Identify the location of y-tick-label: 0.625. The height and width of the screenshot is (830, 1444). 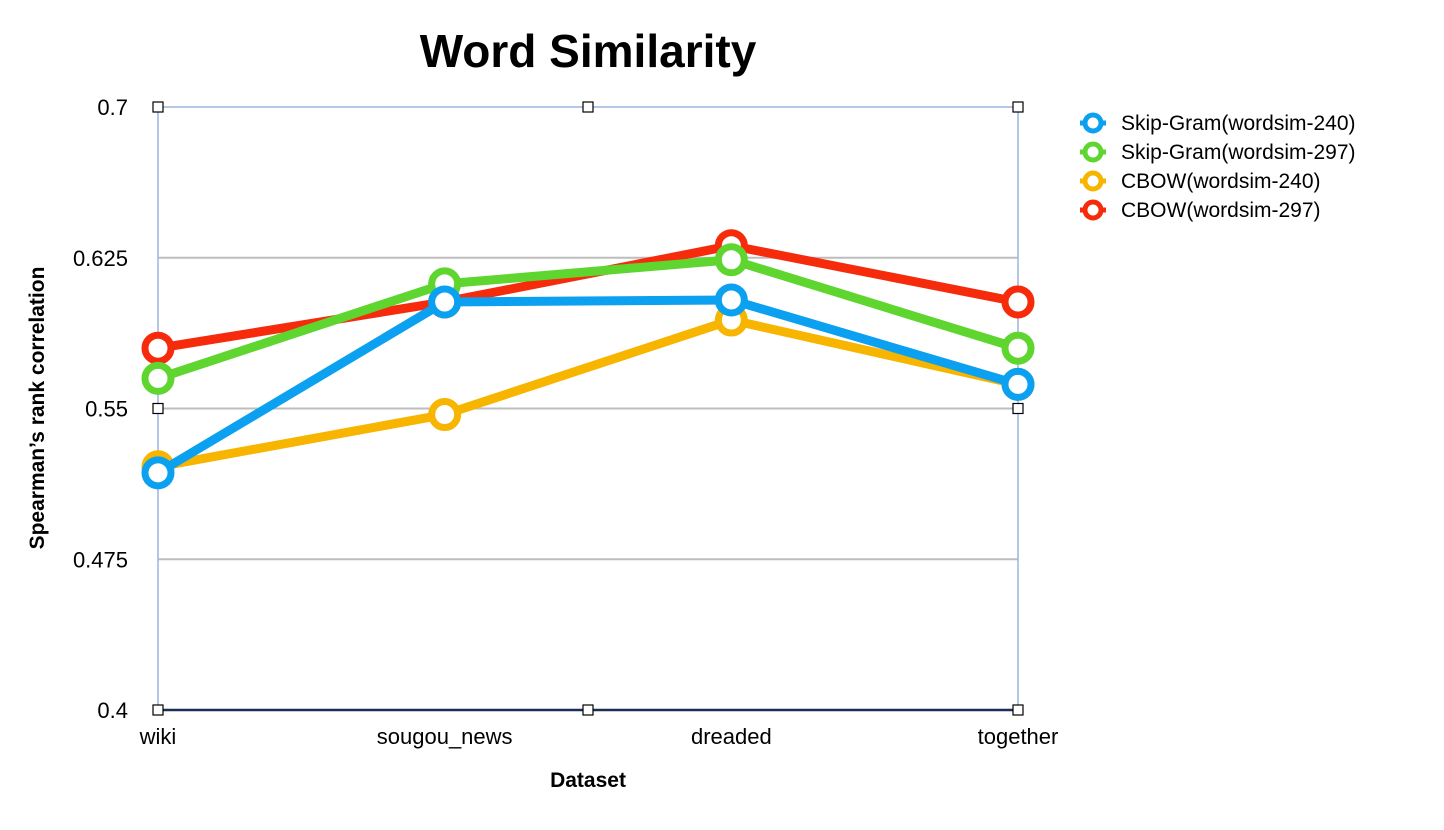
(100, 258).